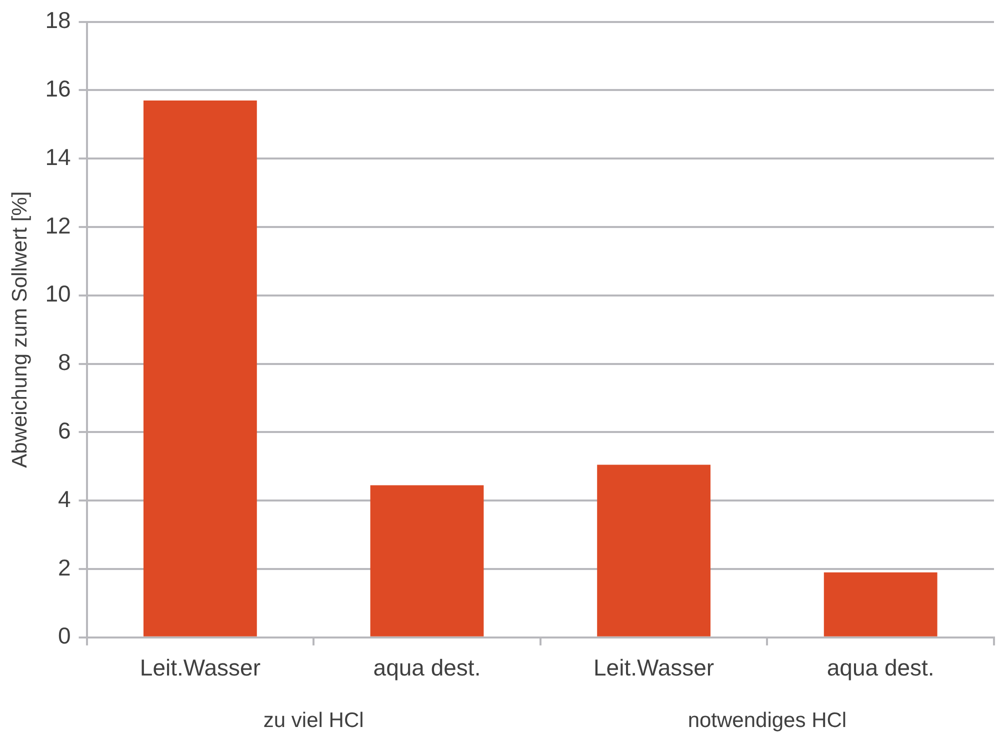 The image size is (996, 743). I want to click on y-tick-label: 6, so click(64, 431).